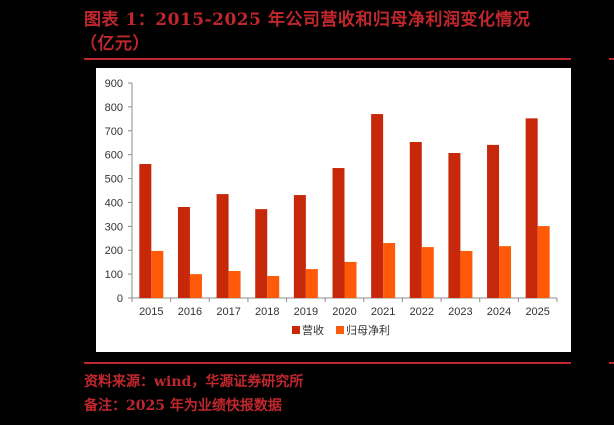 The width and height of the screenshot is (614, 425). Describe the element at coordinates (190, 312) in the screenshot. I see `x-tick-label: 2016` at that location.